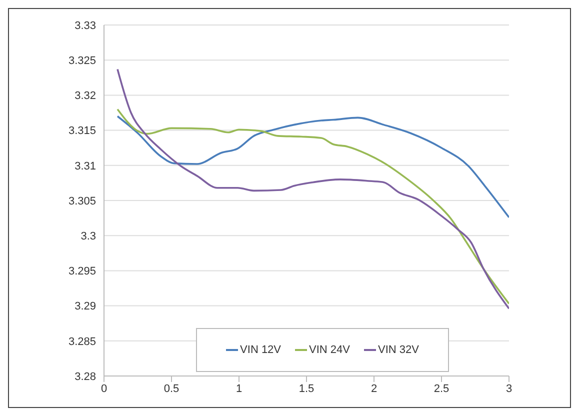 The image size is (579, 419). I want to click on y-tick-label: 3.315, so click(82, 131).